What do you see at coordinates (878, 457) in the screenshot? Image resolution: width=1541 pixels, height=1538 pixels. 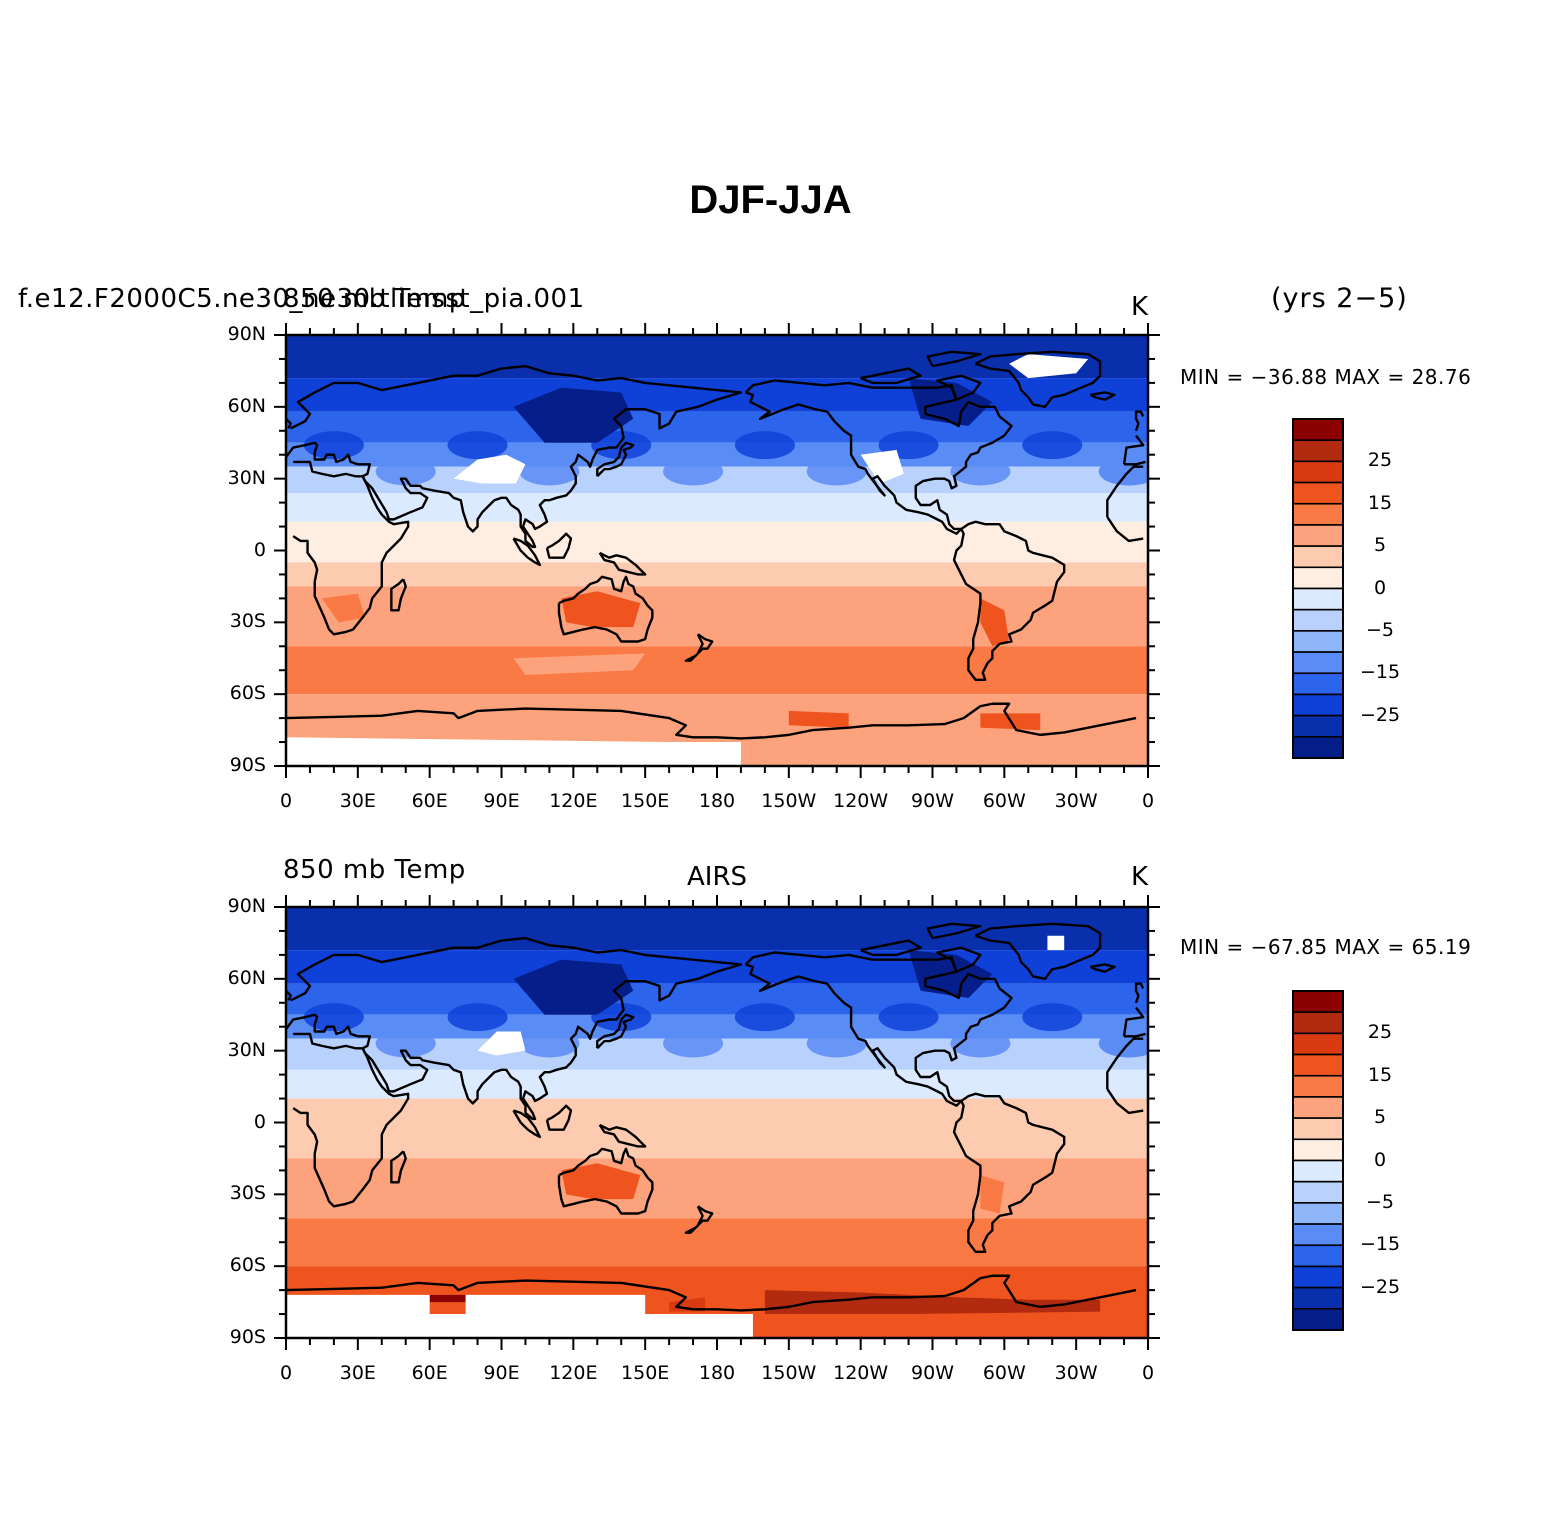 I see `coastline-n_america` at bounding box center [878, 457].